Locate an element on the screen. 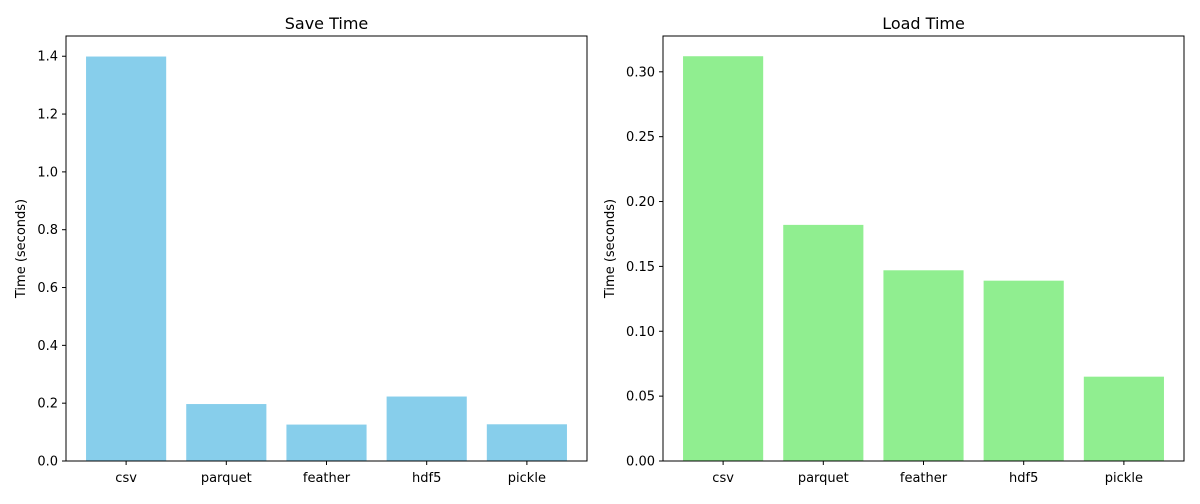 The height and width of the screenshot is (504, 1200). load-time-bar-feather is located at coordinates (923, 365).